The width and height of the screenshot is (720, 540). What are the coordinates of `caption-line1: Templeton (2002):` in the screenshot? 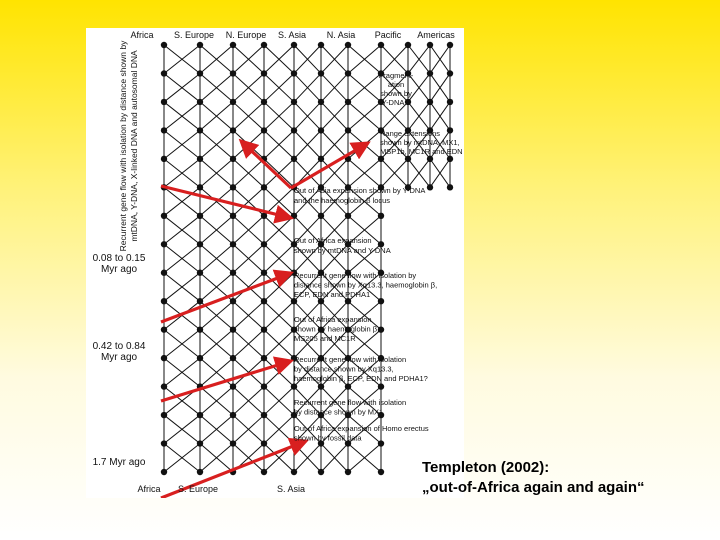 It's located at (486, 467).